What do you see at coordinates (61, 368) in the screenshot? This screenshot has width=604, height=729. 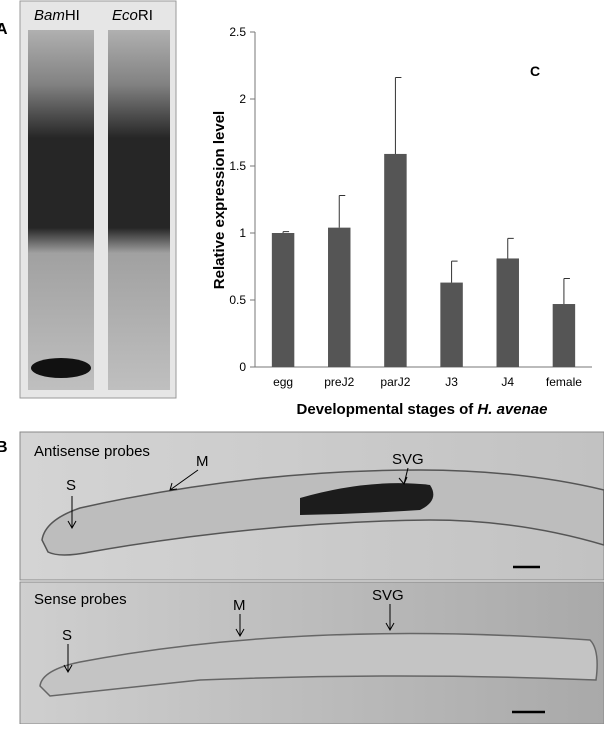 I see `blot-band` at bounding box center [61, 368].